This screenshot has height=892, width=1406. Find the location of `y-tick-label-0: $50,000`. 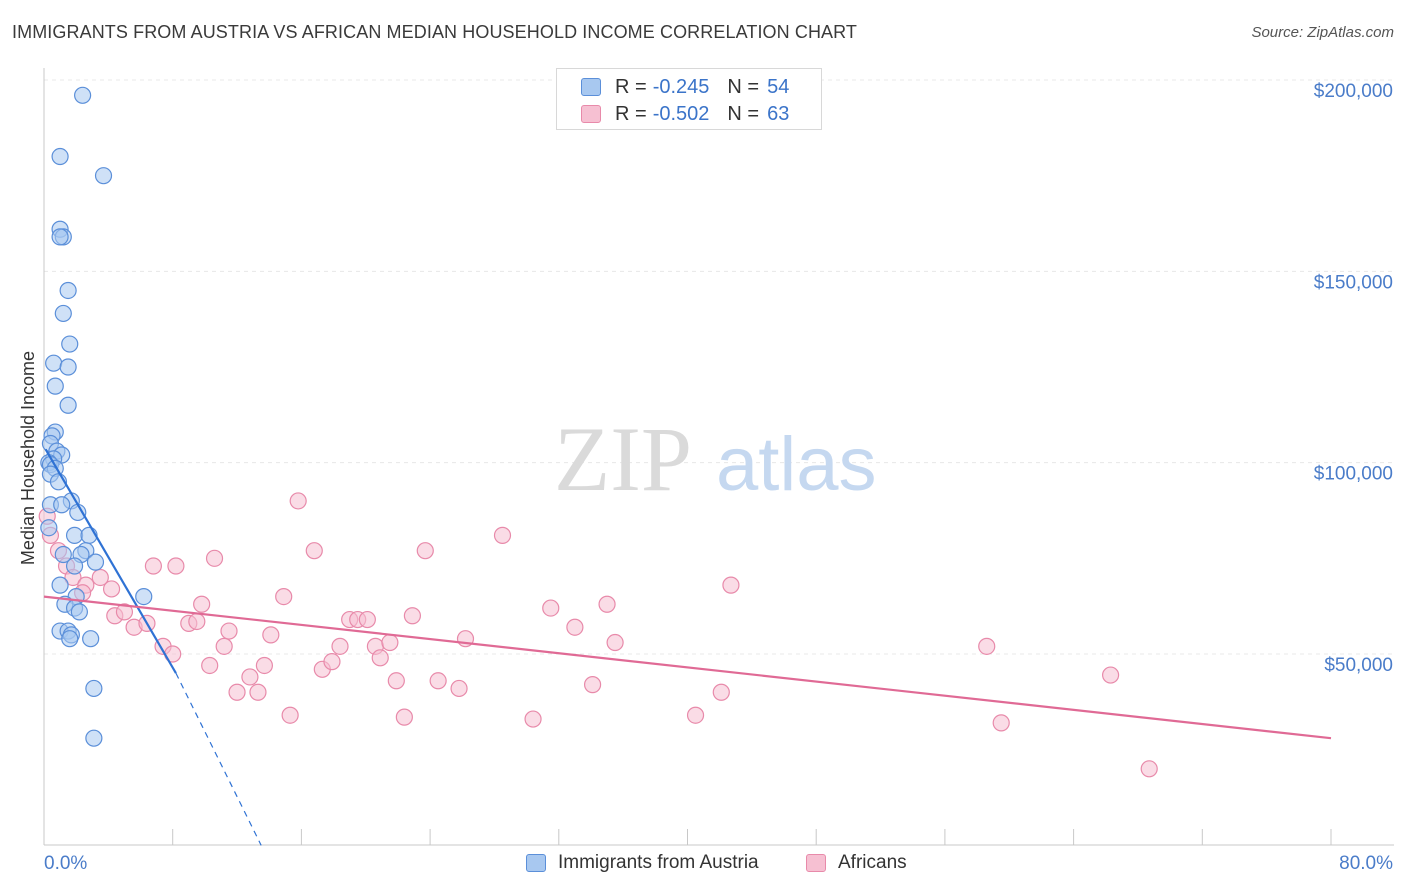

y-tick-label-0: $50,000 is located at coordinates (1358, 665).